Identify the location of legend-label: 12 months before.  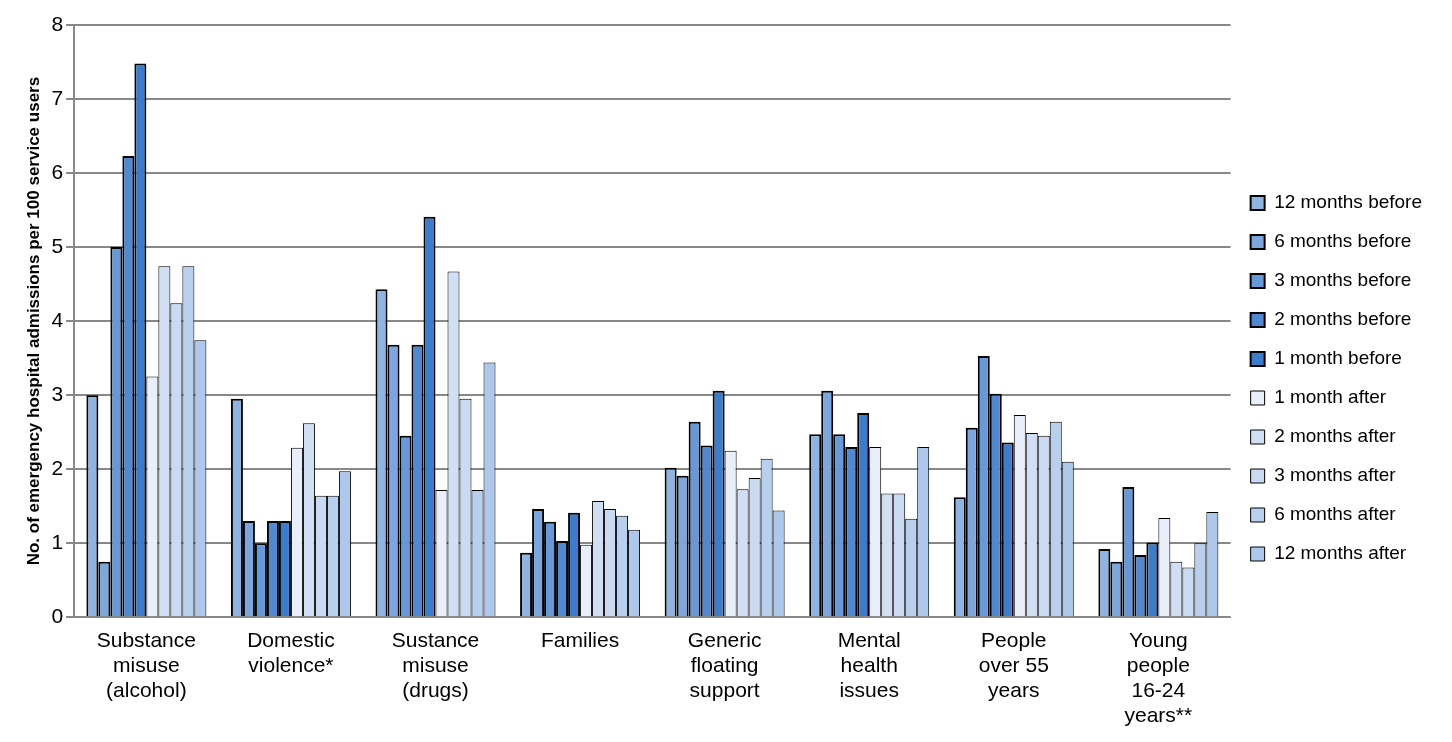
(1348, 202).